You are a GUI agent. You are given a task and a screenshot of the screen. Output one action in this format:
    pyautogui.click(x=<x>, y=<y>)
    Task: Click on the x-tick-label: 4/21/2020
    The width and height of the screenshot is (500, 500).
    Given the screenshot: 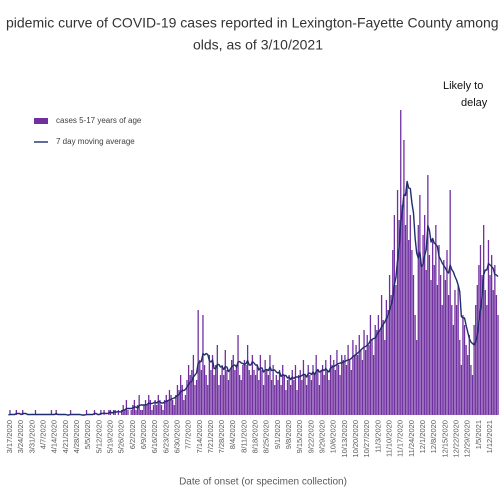 What is the action you would take?
    pyautogui.click(x=65, y=436)
    